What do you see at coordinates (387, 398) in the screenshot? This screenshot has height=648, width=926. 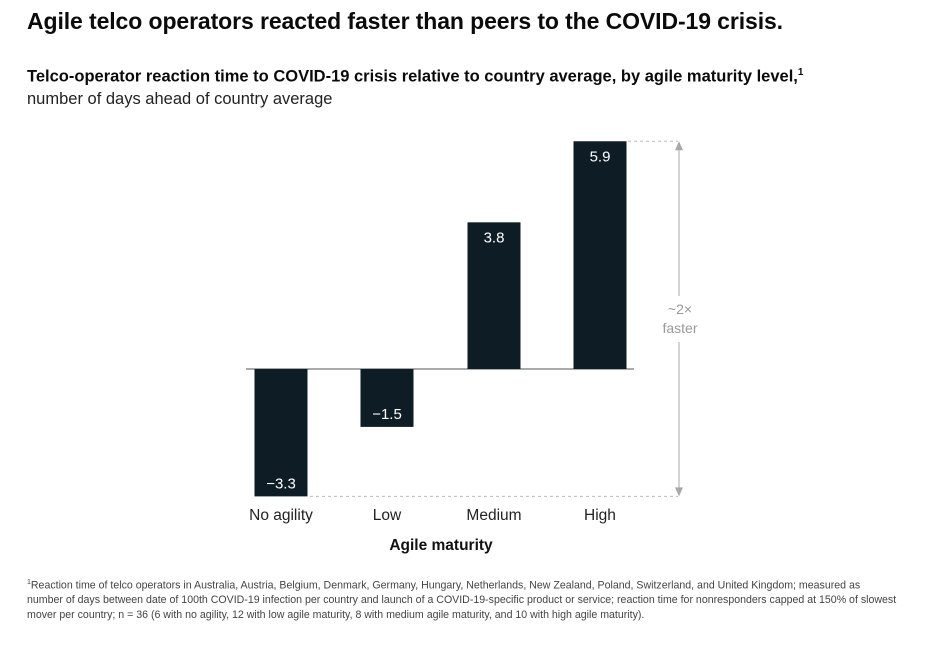 I see `bar-low` at bounding box center [387, 398].